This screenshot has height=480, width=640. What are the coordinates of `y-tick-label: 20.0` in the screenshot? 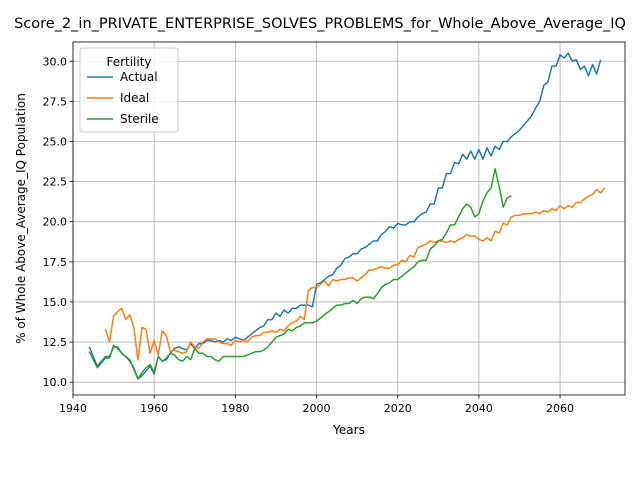 It's located at (55, 222).